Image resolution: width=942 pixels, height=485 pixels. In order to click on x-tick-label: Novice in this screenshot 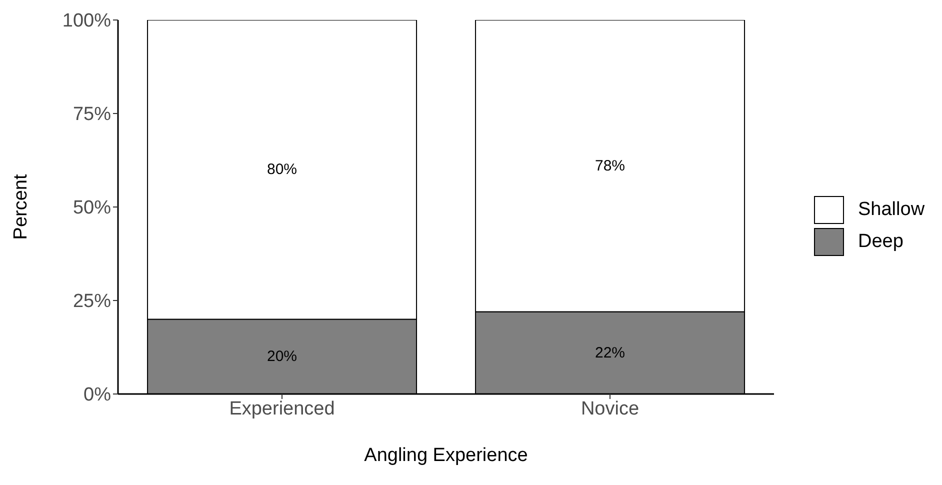, I will do `click(610, 409)`.